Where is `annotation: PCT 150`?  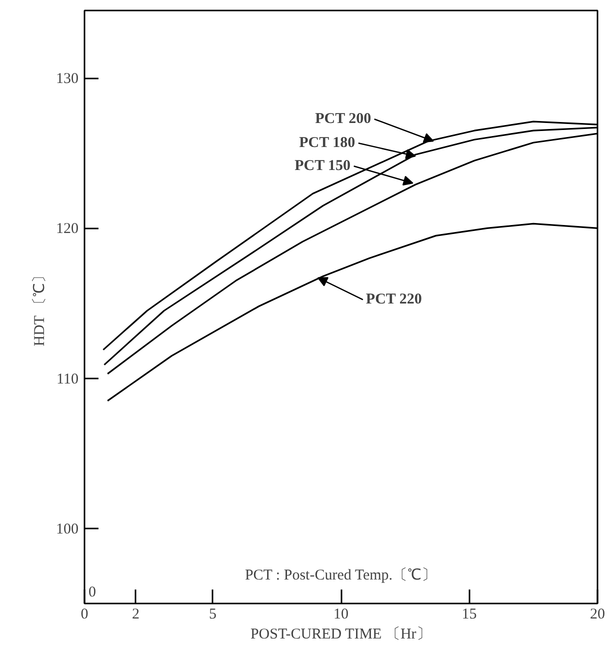 annotation: PCT 150 is located at coordinates (322, 166).